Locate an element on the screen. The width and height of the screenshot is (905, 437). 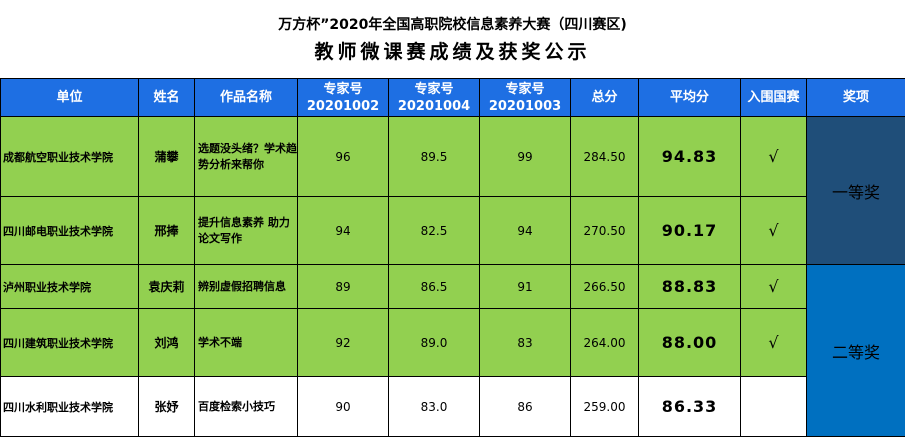
unit-cell: 四川邮电职业技术学院 is located at coordinates (69, 230).